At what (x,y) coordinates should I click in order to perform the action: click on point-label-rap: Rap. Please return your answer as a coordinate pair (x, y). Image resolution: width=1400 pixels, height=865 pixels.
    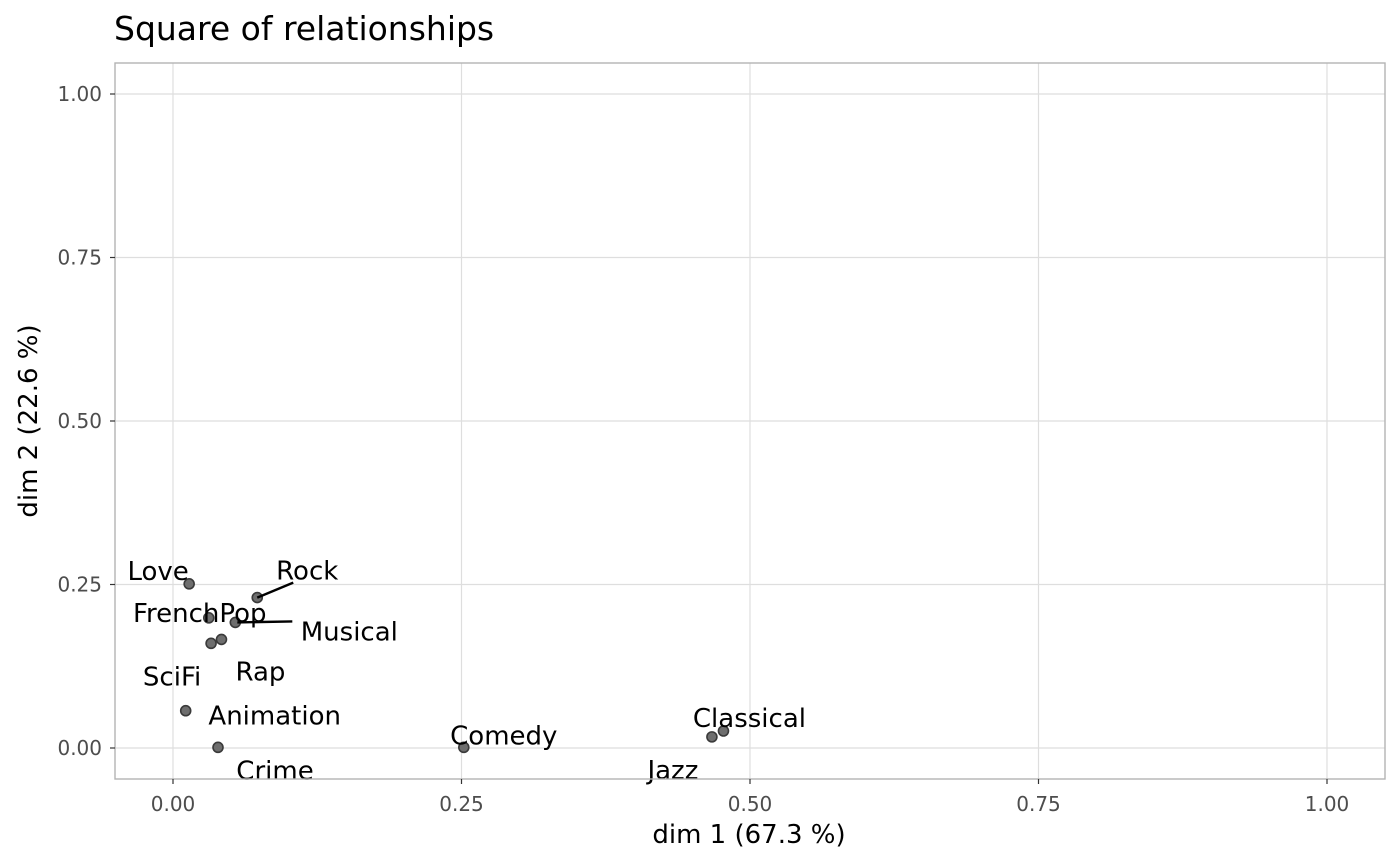
    Looking at the image, I should click on (260, 672).